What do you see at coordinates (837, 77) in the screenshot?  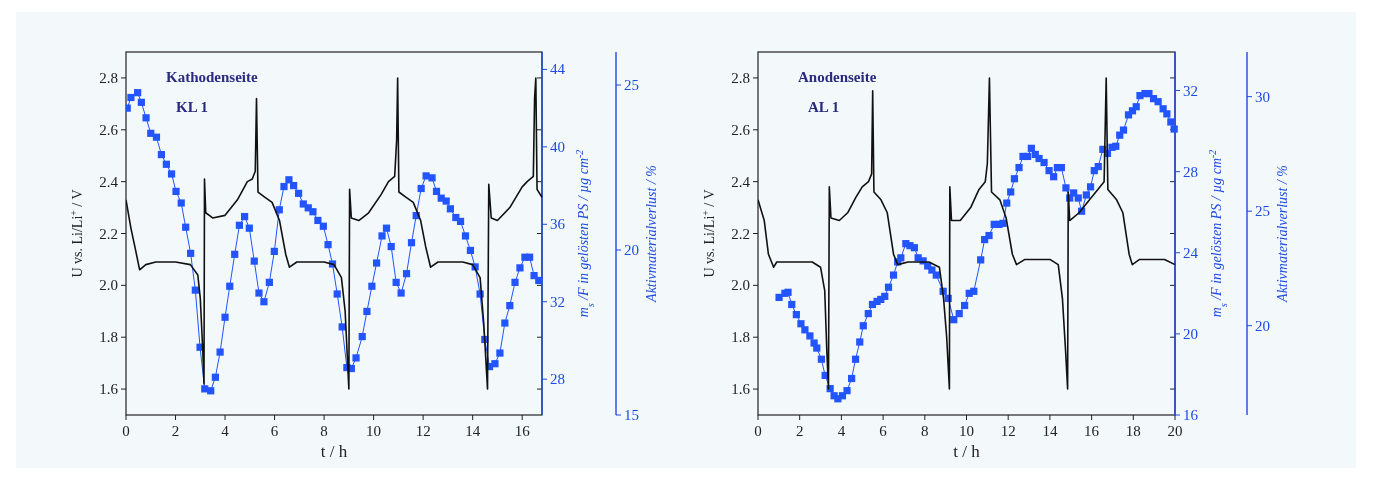 I see `annotation: Anodenseite` at bounding box center [837, 77].